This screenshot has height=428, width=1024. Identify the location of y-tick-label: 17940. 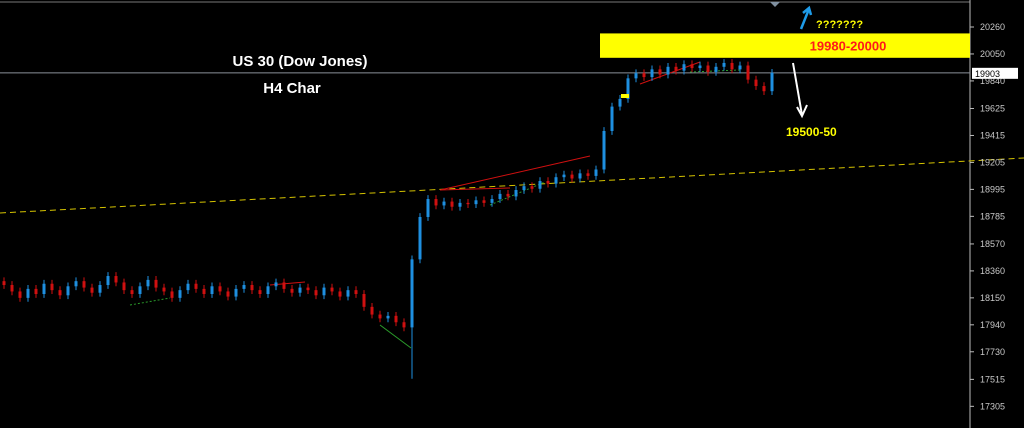
(992, 325).